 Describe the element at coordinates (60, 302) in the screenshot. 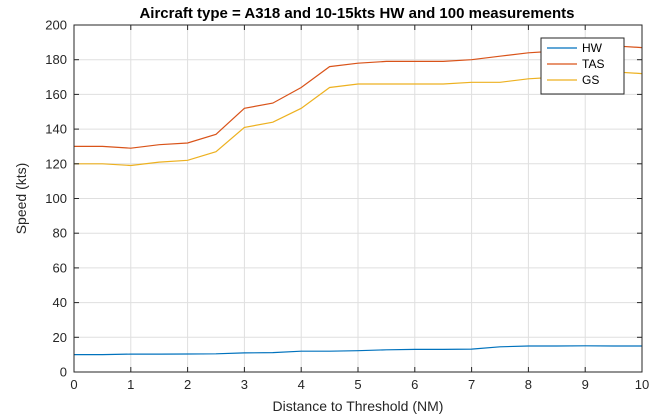

I see `y-tick-label: 40` at that location.